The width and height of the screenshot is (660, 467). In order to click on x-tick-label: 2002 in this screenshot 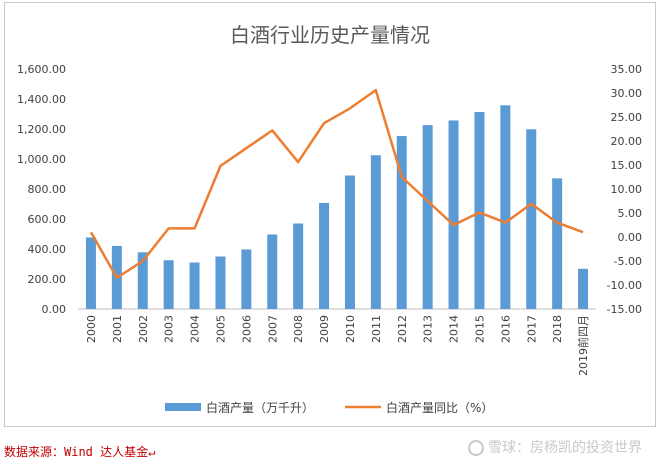, I will do `click(143, 329)`.